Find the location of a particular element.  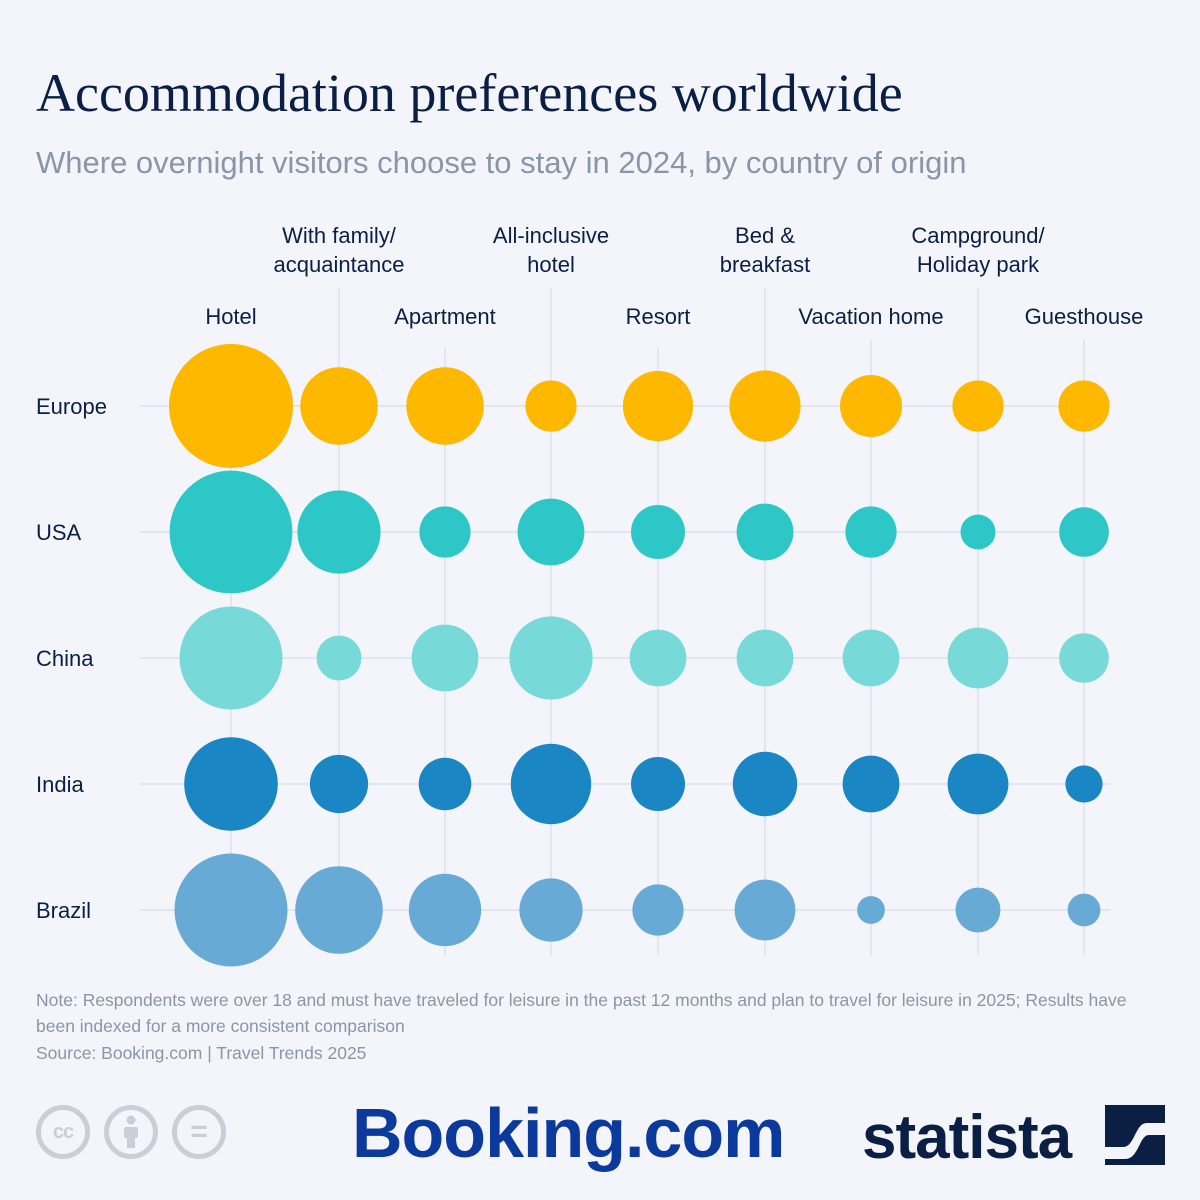

column-label: Hotel is located at coordinates (230, 316).